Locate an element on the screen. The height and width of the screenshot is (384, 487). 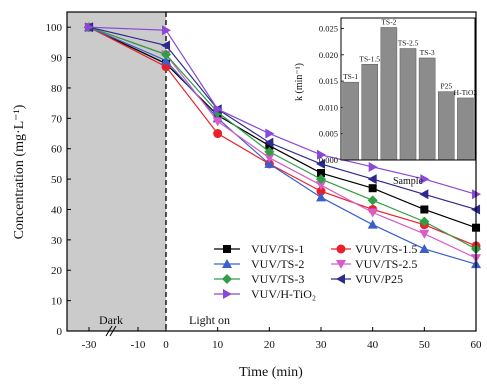
legend-label: VUV/TS-2 is located at coordinates (277, 264).